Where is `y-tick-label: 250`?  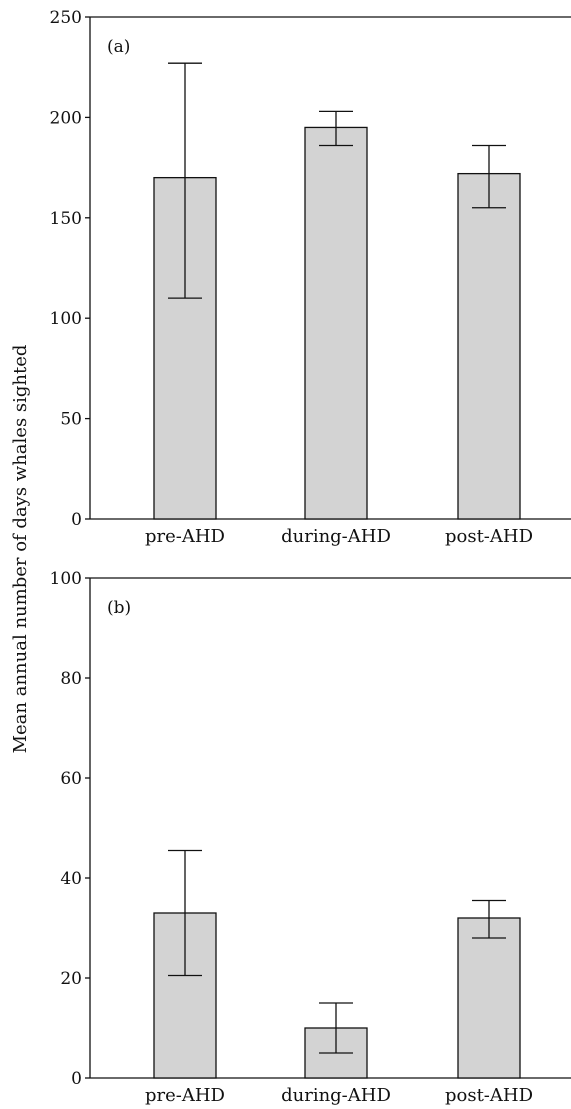 y-tick-label: 250 is located at coordinates (66, 18).